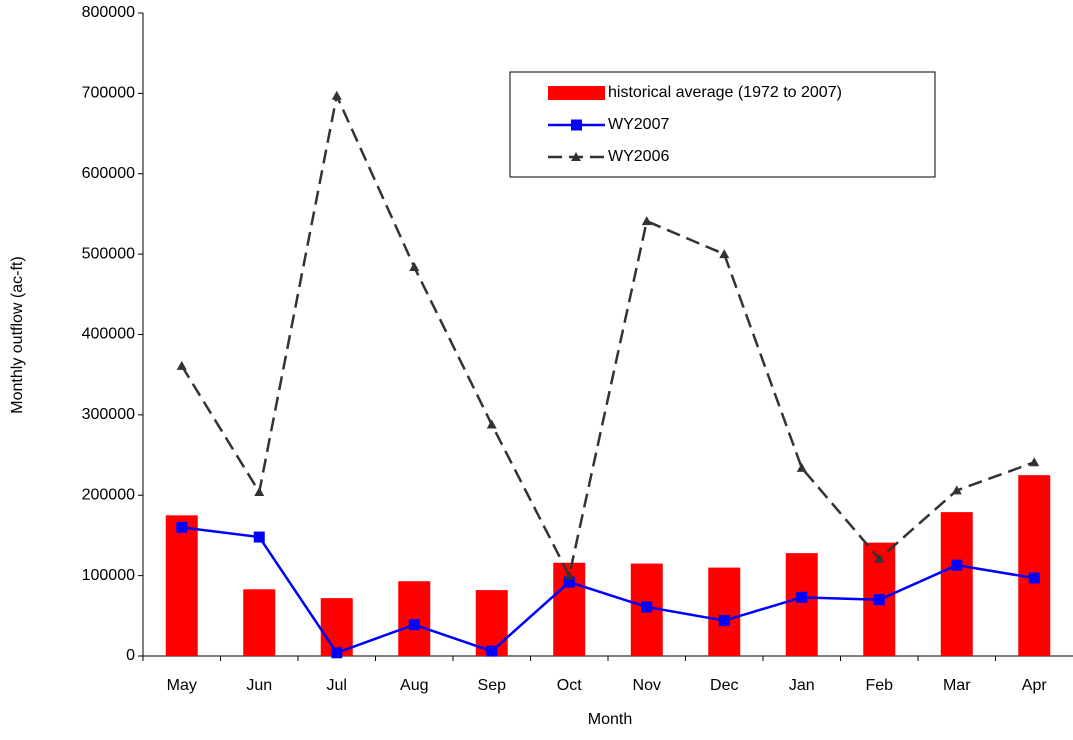 The width and height of the screenshot is (1073, 740). I want to click on y-tick-label: 300000, so click(108, 414).